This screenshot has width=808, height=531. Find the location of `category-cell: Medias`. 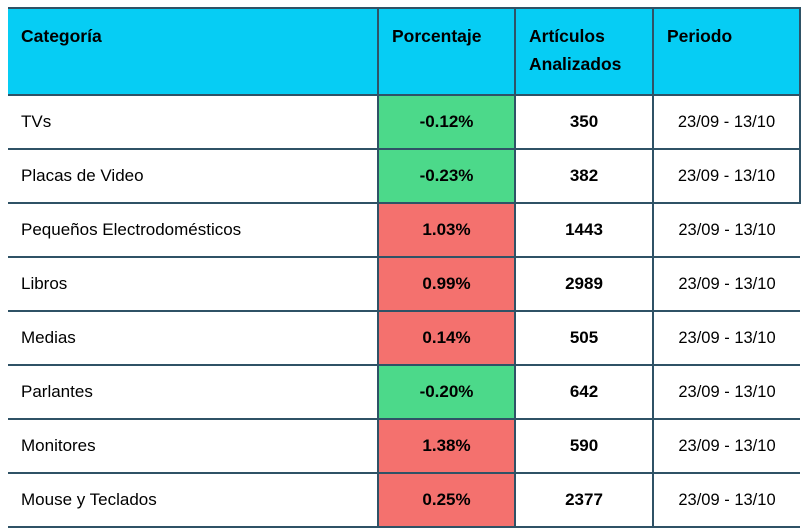

category-cell: Medias is located at coordinates (193, 338).